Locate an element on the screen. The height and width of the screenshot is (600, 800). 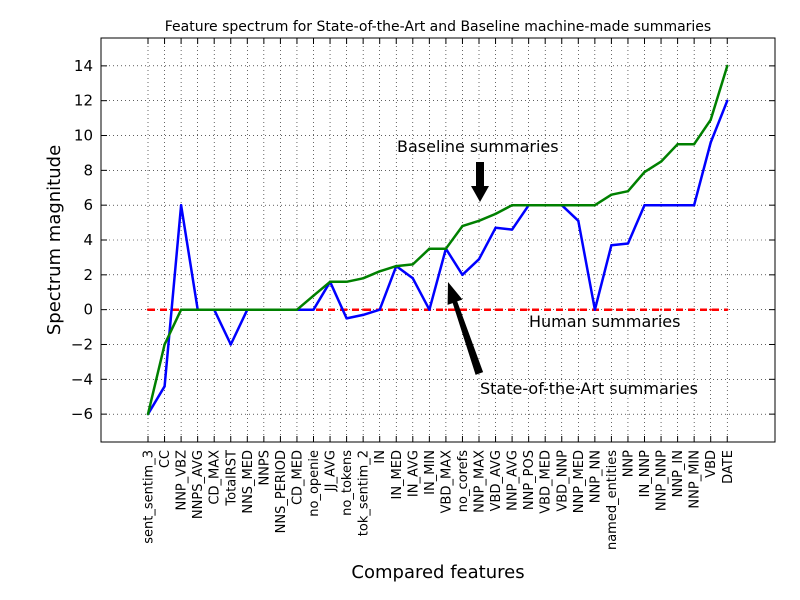
sota-annotation: State-of-the-Art summaries is located at coordinates (589, 388).